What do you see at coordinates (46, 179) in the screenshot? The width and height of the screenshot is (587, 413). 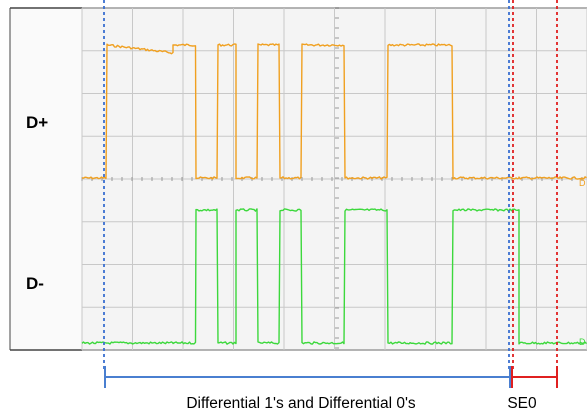 I see `label-panel` at bounding box center [46, 179].